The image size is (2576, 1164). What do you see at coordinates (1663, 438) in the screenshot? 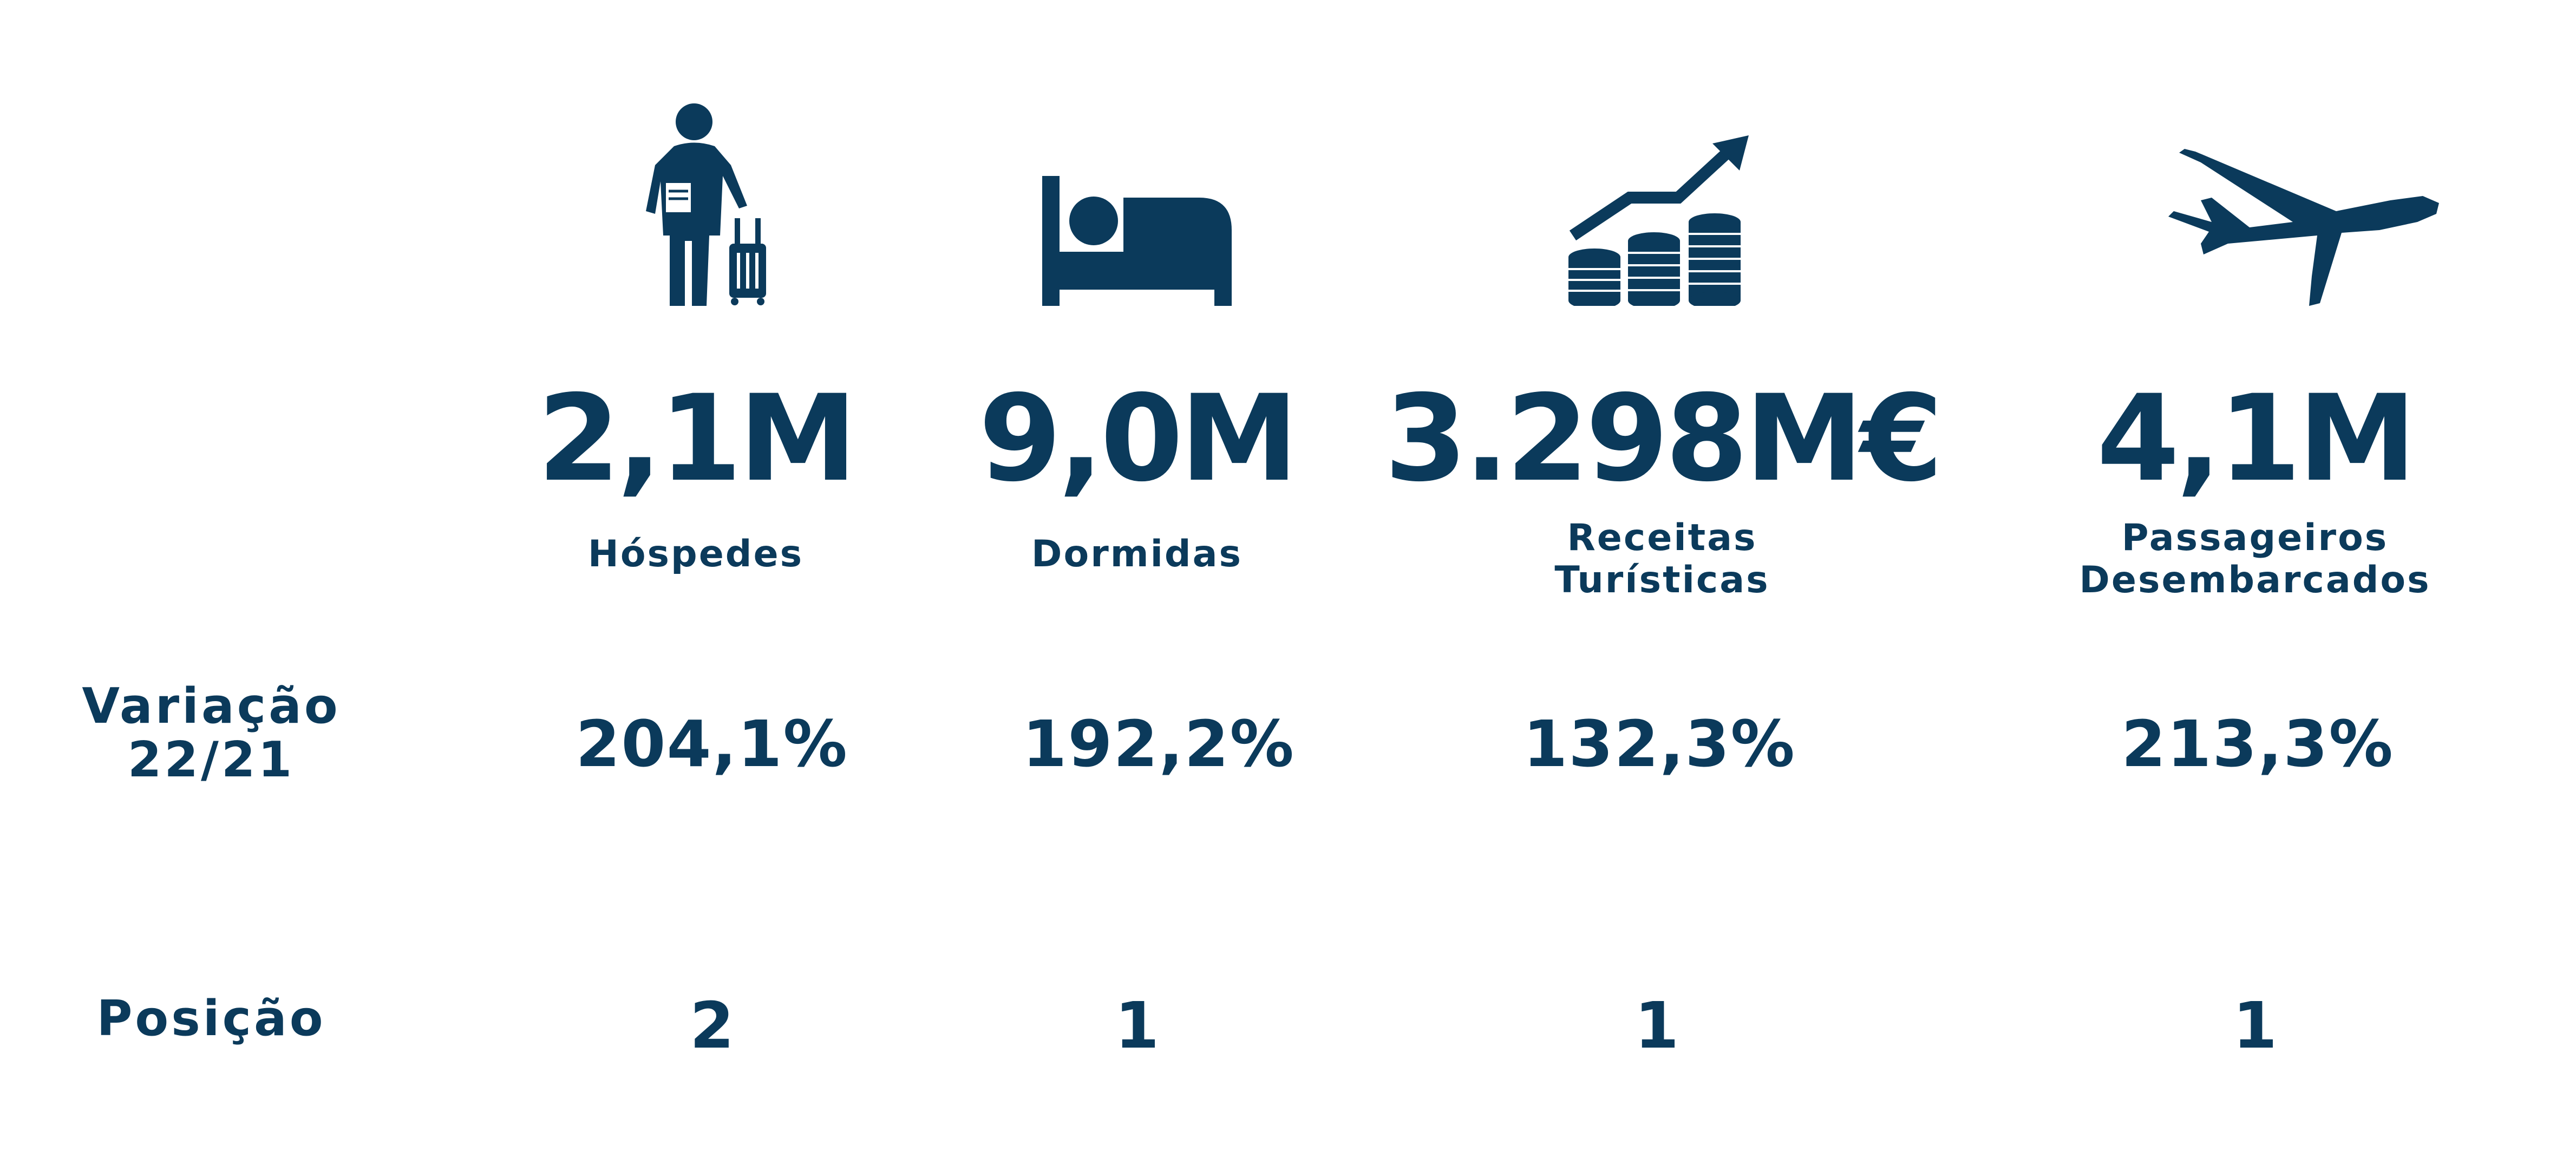
I see `metric-value-tourism-revenue: 3.298M€` at bounding box center [1663, 438].